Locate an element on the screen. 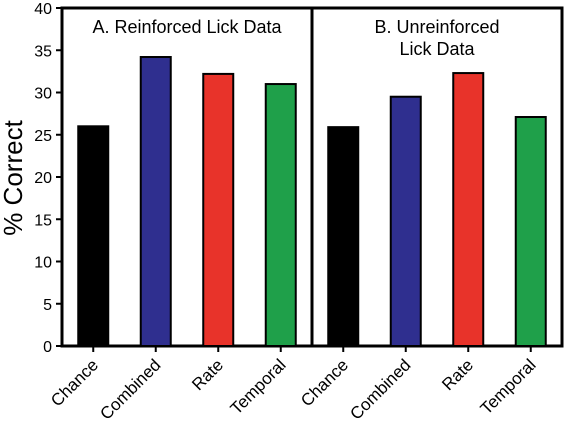  y-tick-label: 40 is located at coordinates (43, 9).